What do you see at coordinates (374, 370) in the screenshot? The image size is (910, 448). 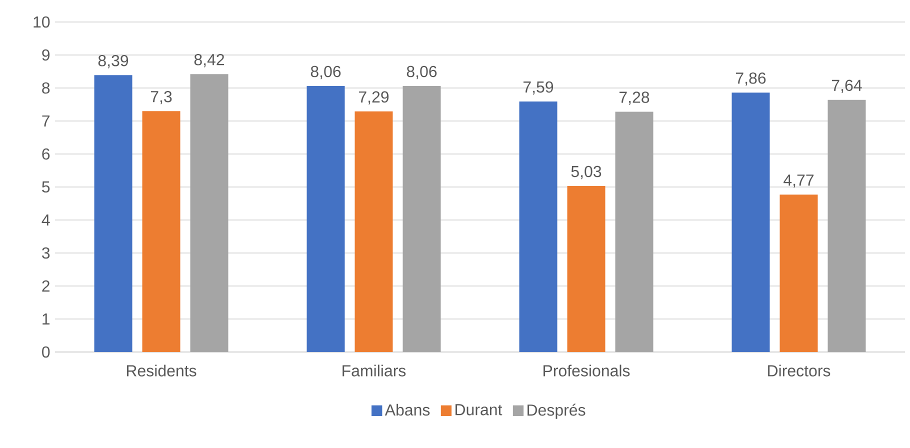 I see `x-tick-label: Familiars` at bounding box center [374, 370].